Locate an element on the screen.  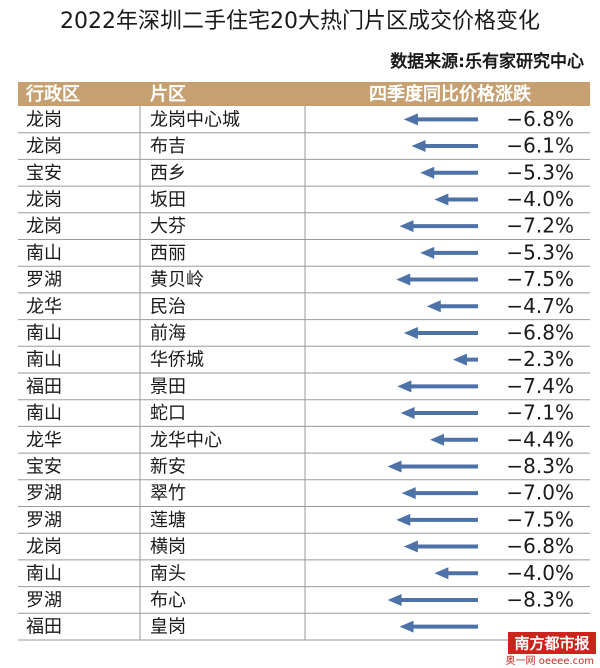
area-name: 坂田 is located at coordinates (168, 199).